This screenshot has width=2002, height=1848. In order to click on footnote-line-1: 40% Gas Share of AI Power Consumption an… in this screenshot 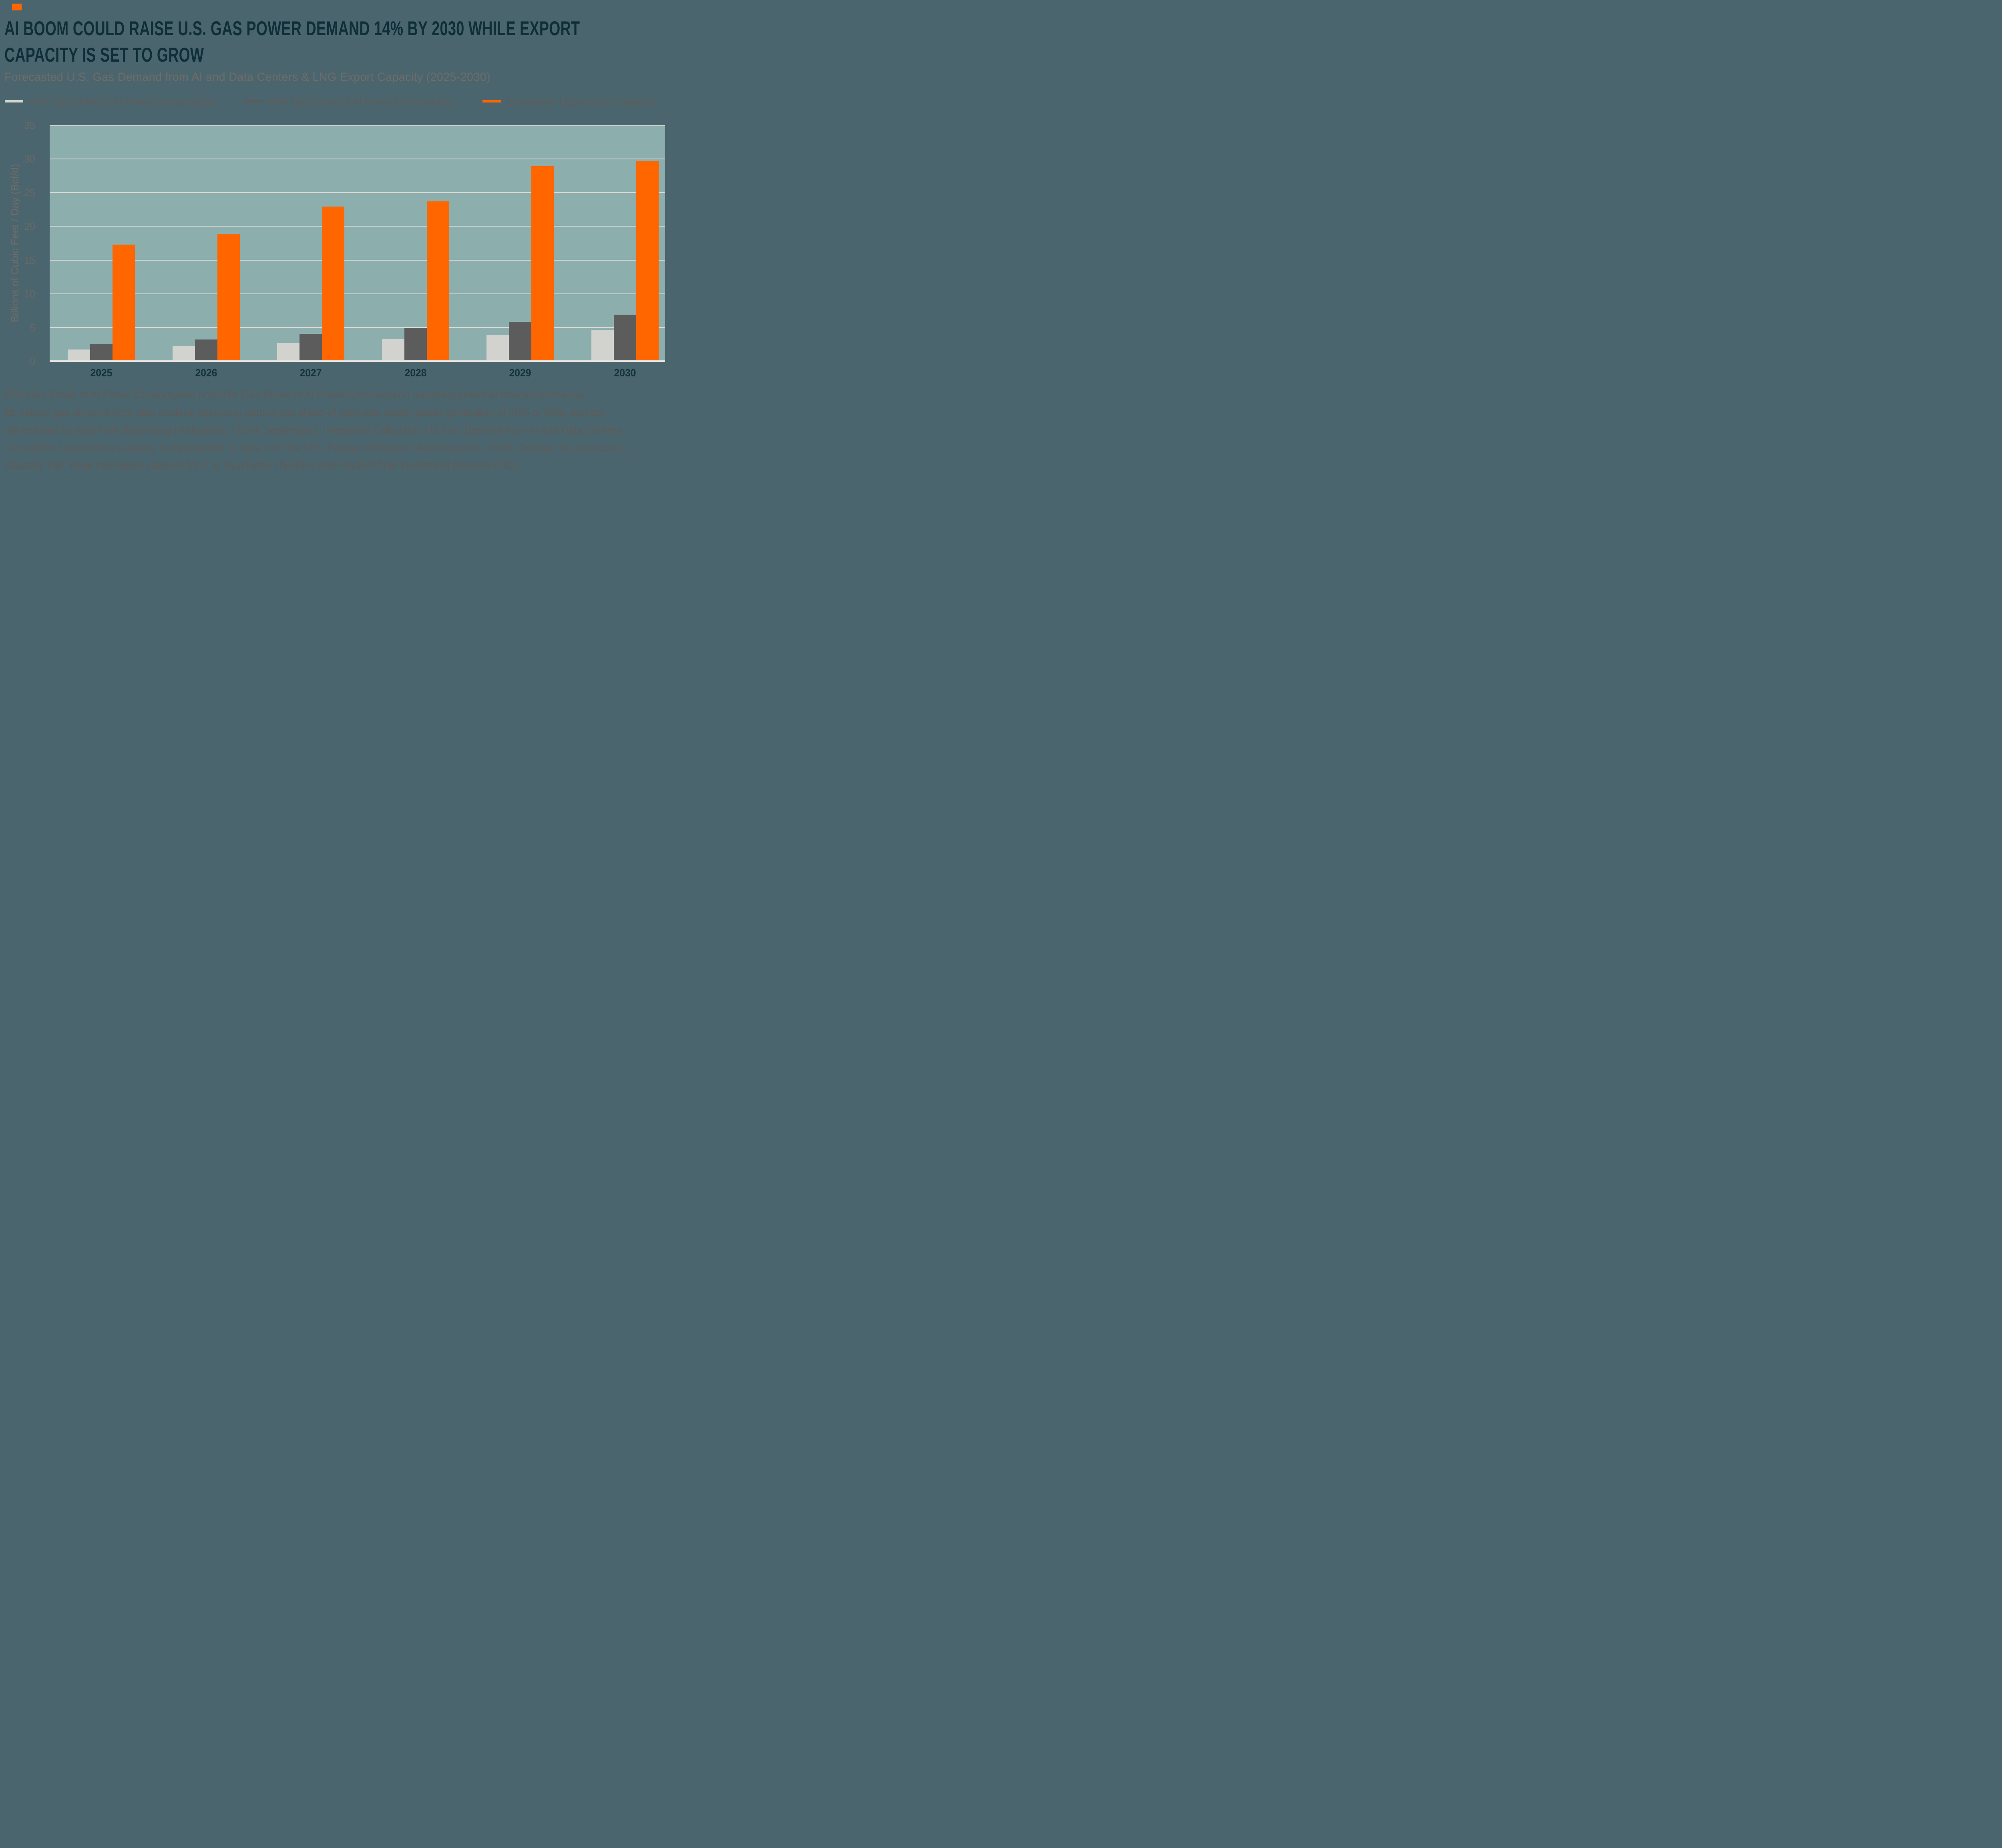, I will do `click(294, 395)`.